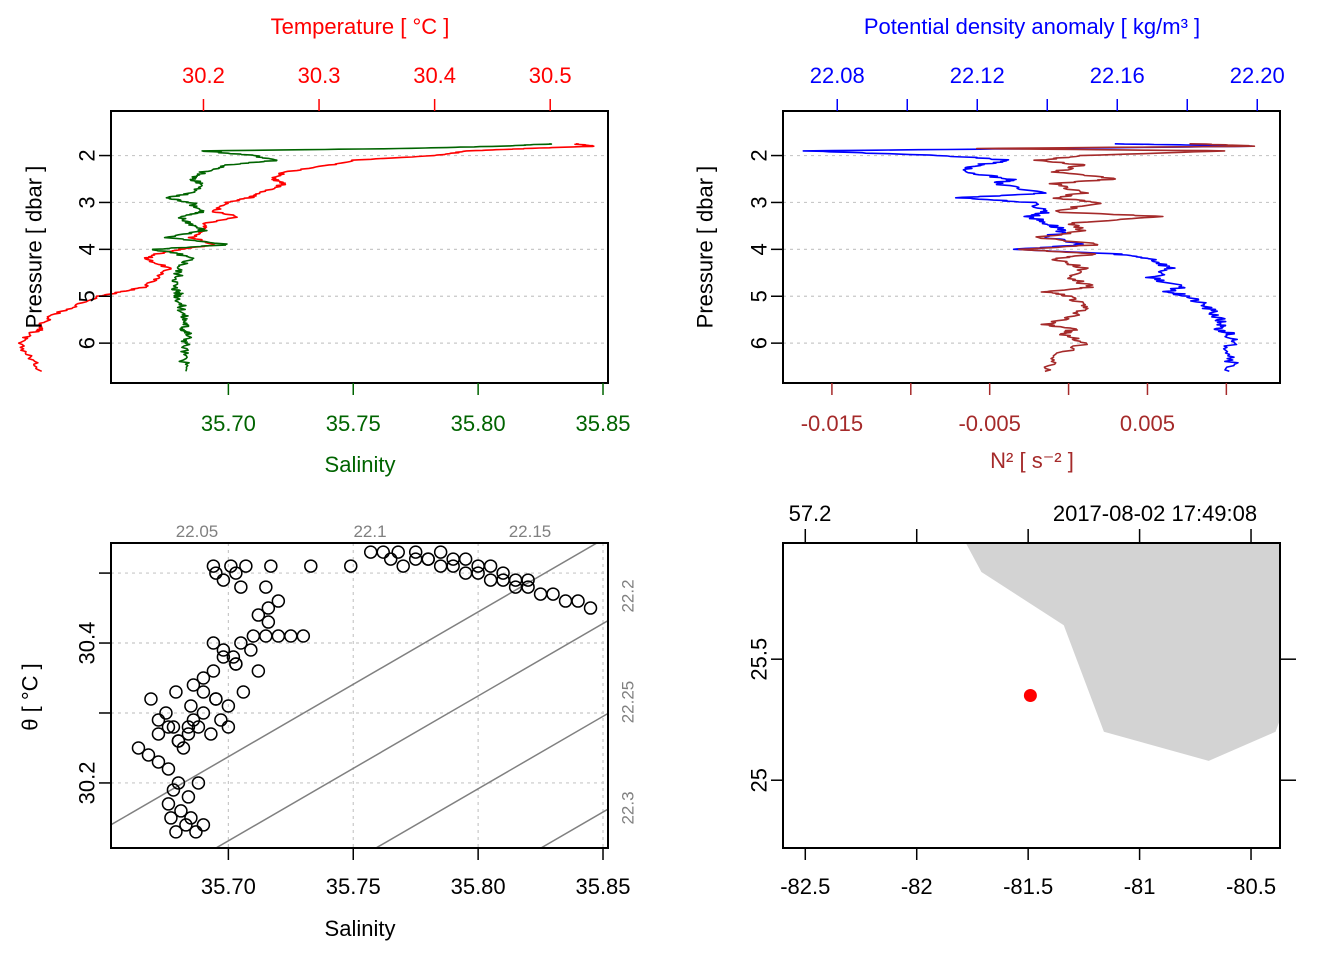  Describe the element at coordinates (87, 343) in the screenshot. I see `left-axis-tick-label: 6` at that location.